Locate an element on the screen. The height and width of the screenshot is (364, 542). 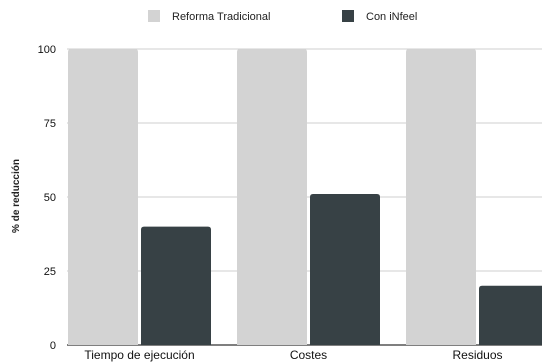
y-axis-ticks: 0 25 50 75 100 is located at coordinates (47, 198).